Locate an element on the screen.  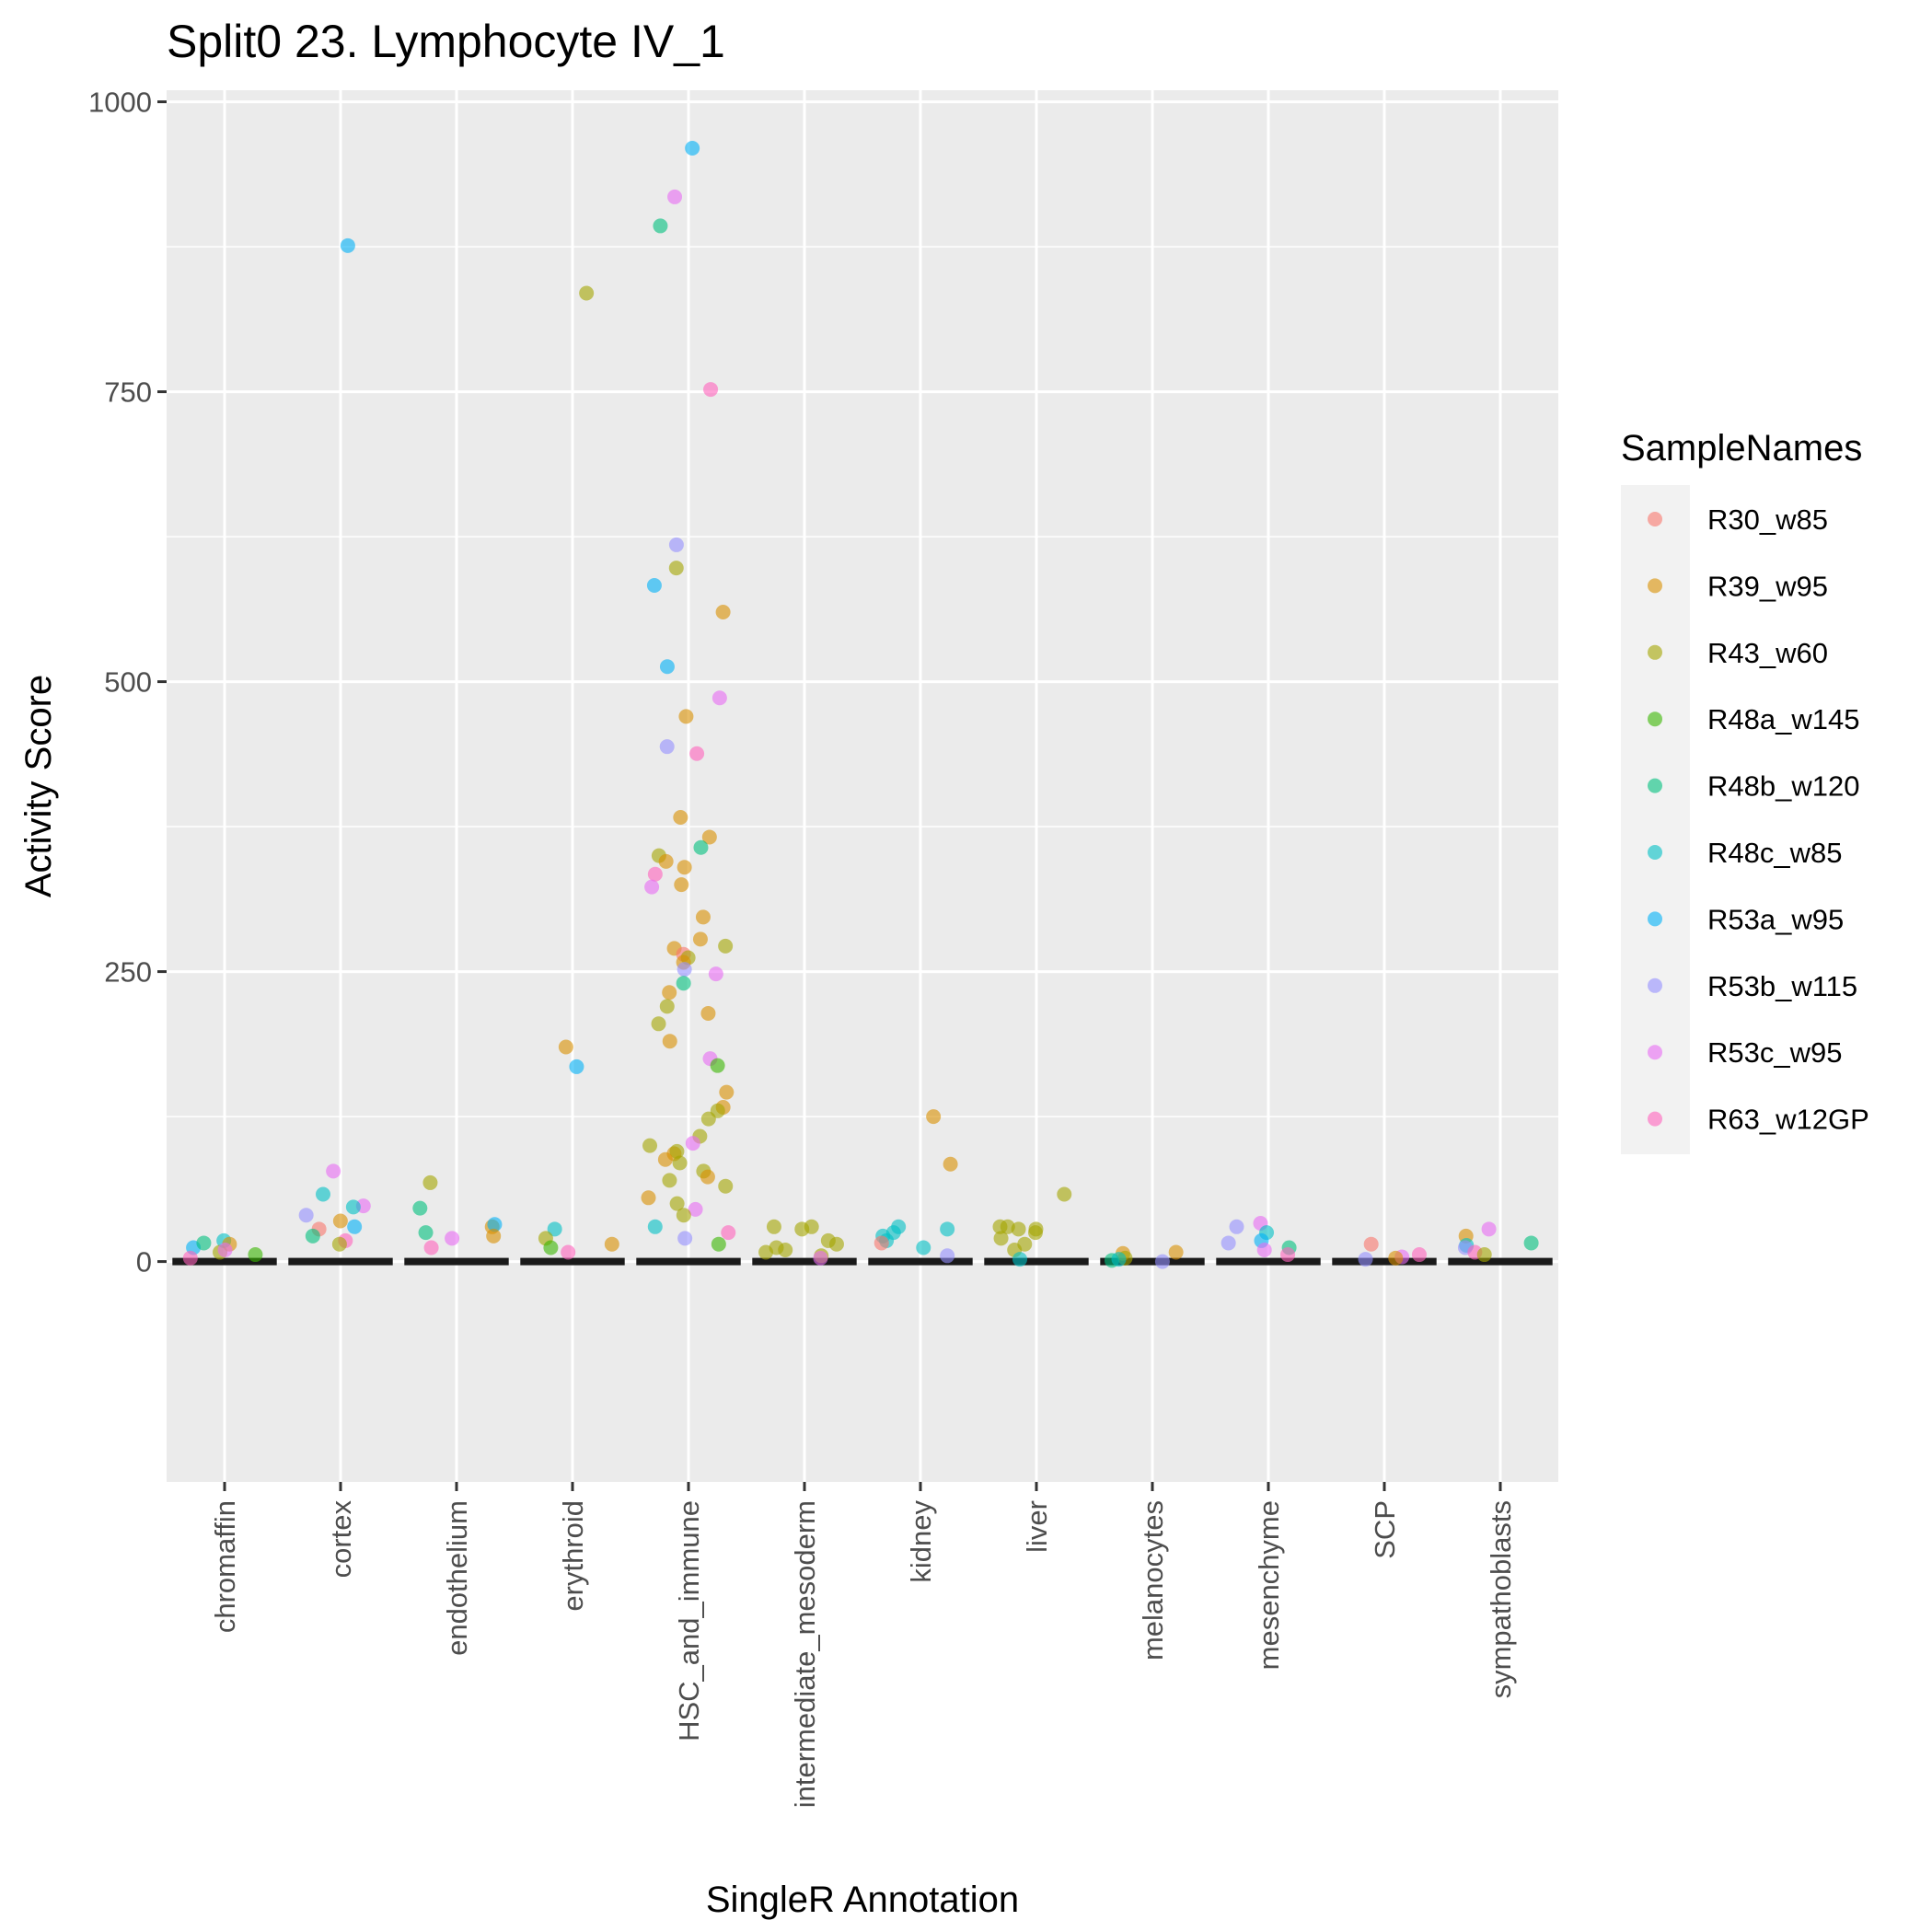
legend-label: R63_w12GP is located at coordinates (1788, 1120).